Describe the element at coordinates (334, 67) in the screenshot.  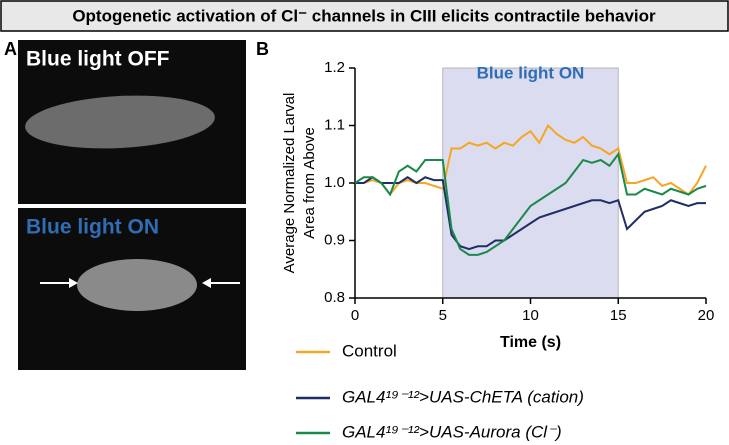
I see `y-tick-label: 1.2` at that location.